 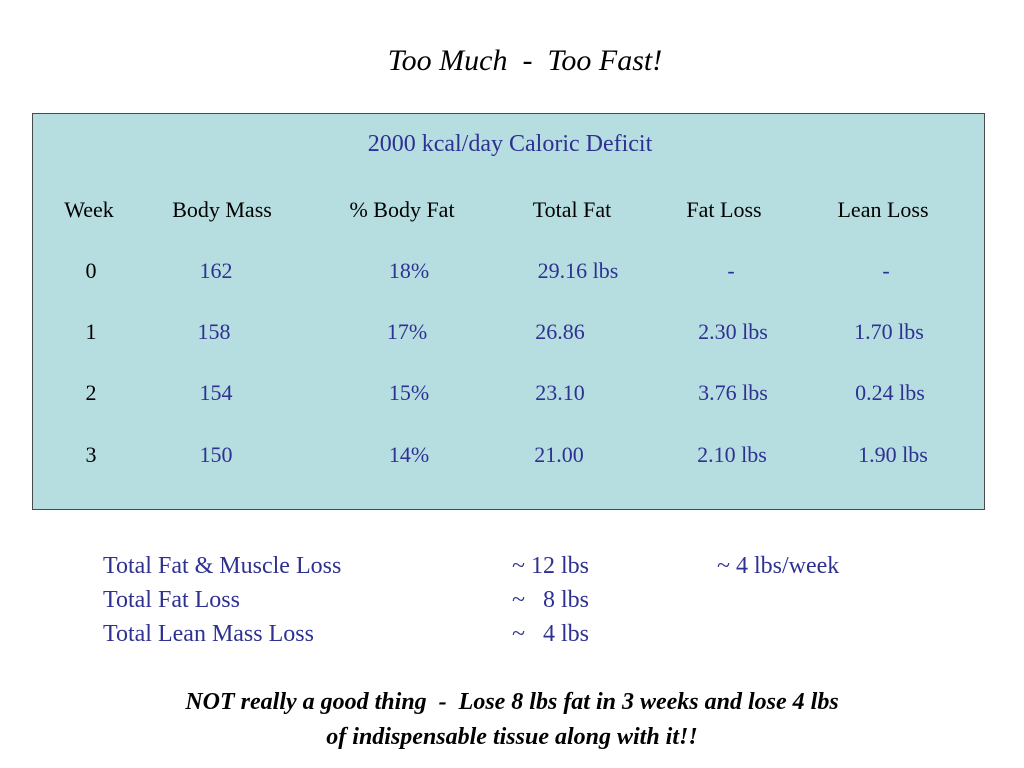 I want to click on summary-value-lean-loss: ~ 4 lbs, so click(x=550, y=634).